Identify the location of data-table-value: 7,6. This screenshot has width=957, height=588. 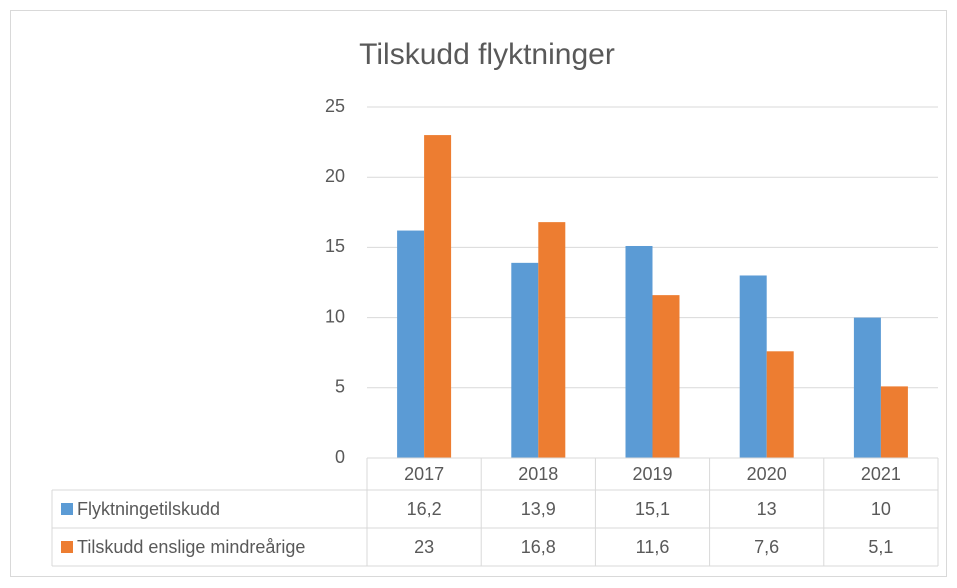
(766, 547).